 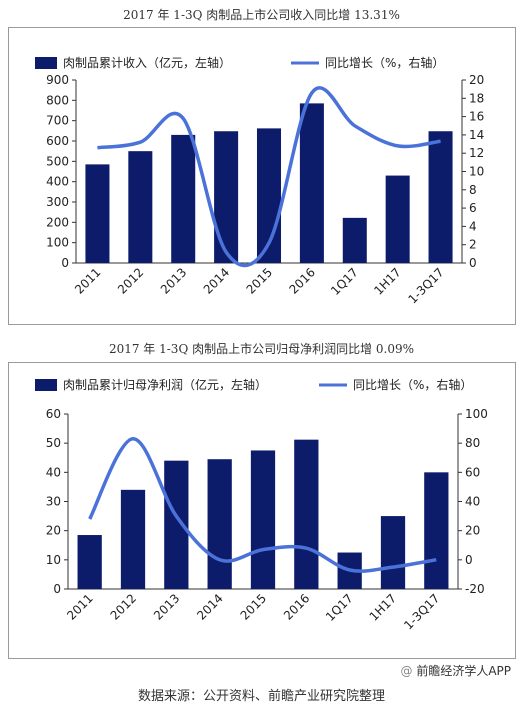 I want to click on right-tick-label: 100, so click(x=476, y=414).